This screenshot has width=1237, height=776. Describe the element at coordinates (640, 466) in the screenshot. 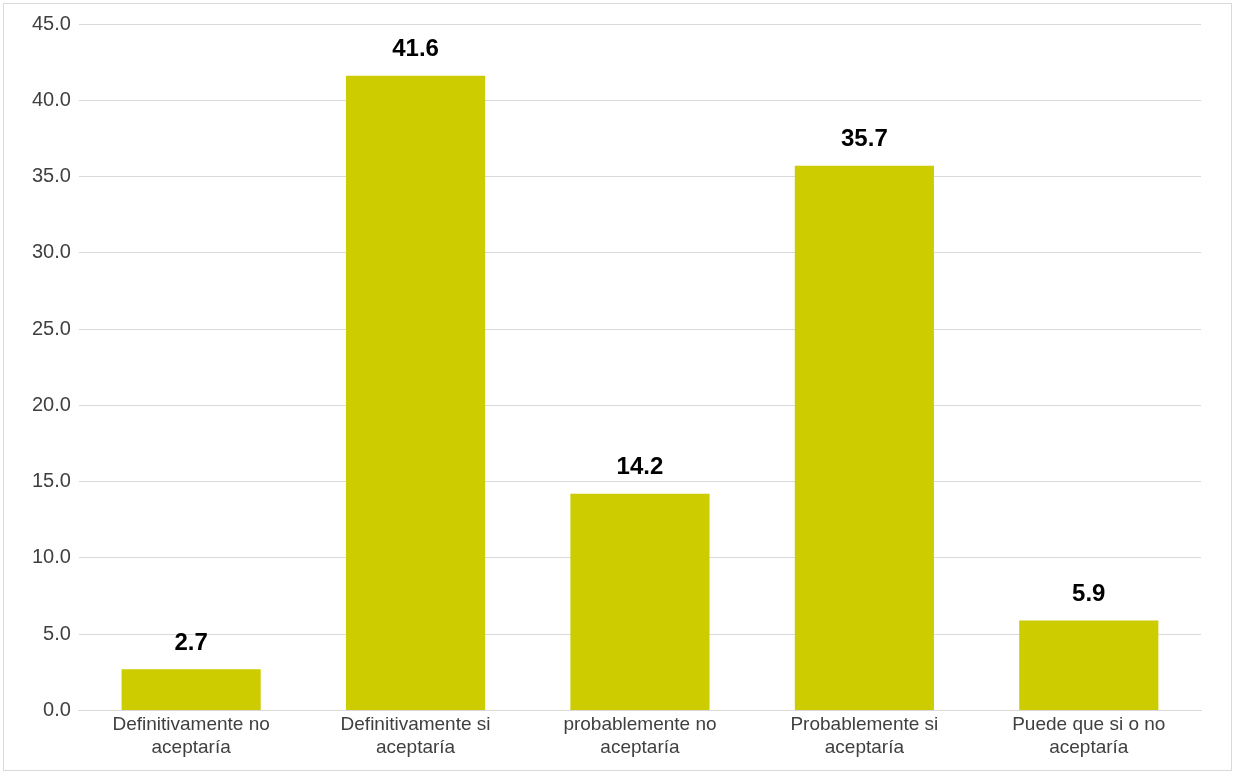

I see `data-label: 14.2` at that location.